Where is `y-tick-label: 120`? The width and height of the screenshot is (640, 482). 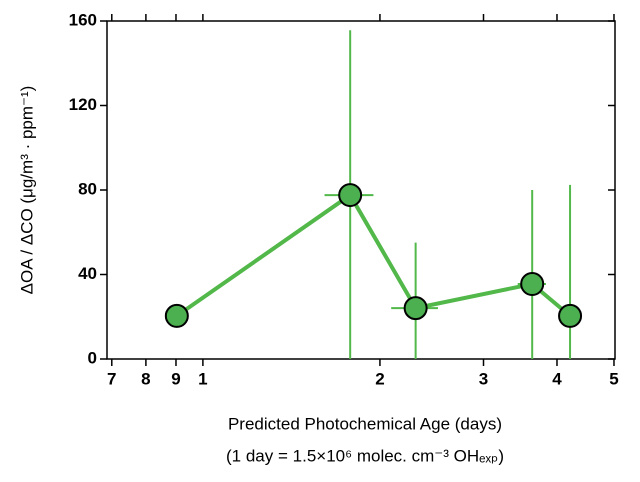 y-tick-label: 120 is located at coordinates (83, 104).